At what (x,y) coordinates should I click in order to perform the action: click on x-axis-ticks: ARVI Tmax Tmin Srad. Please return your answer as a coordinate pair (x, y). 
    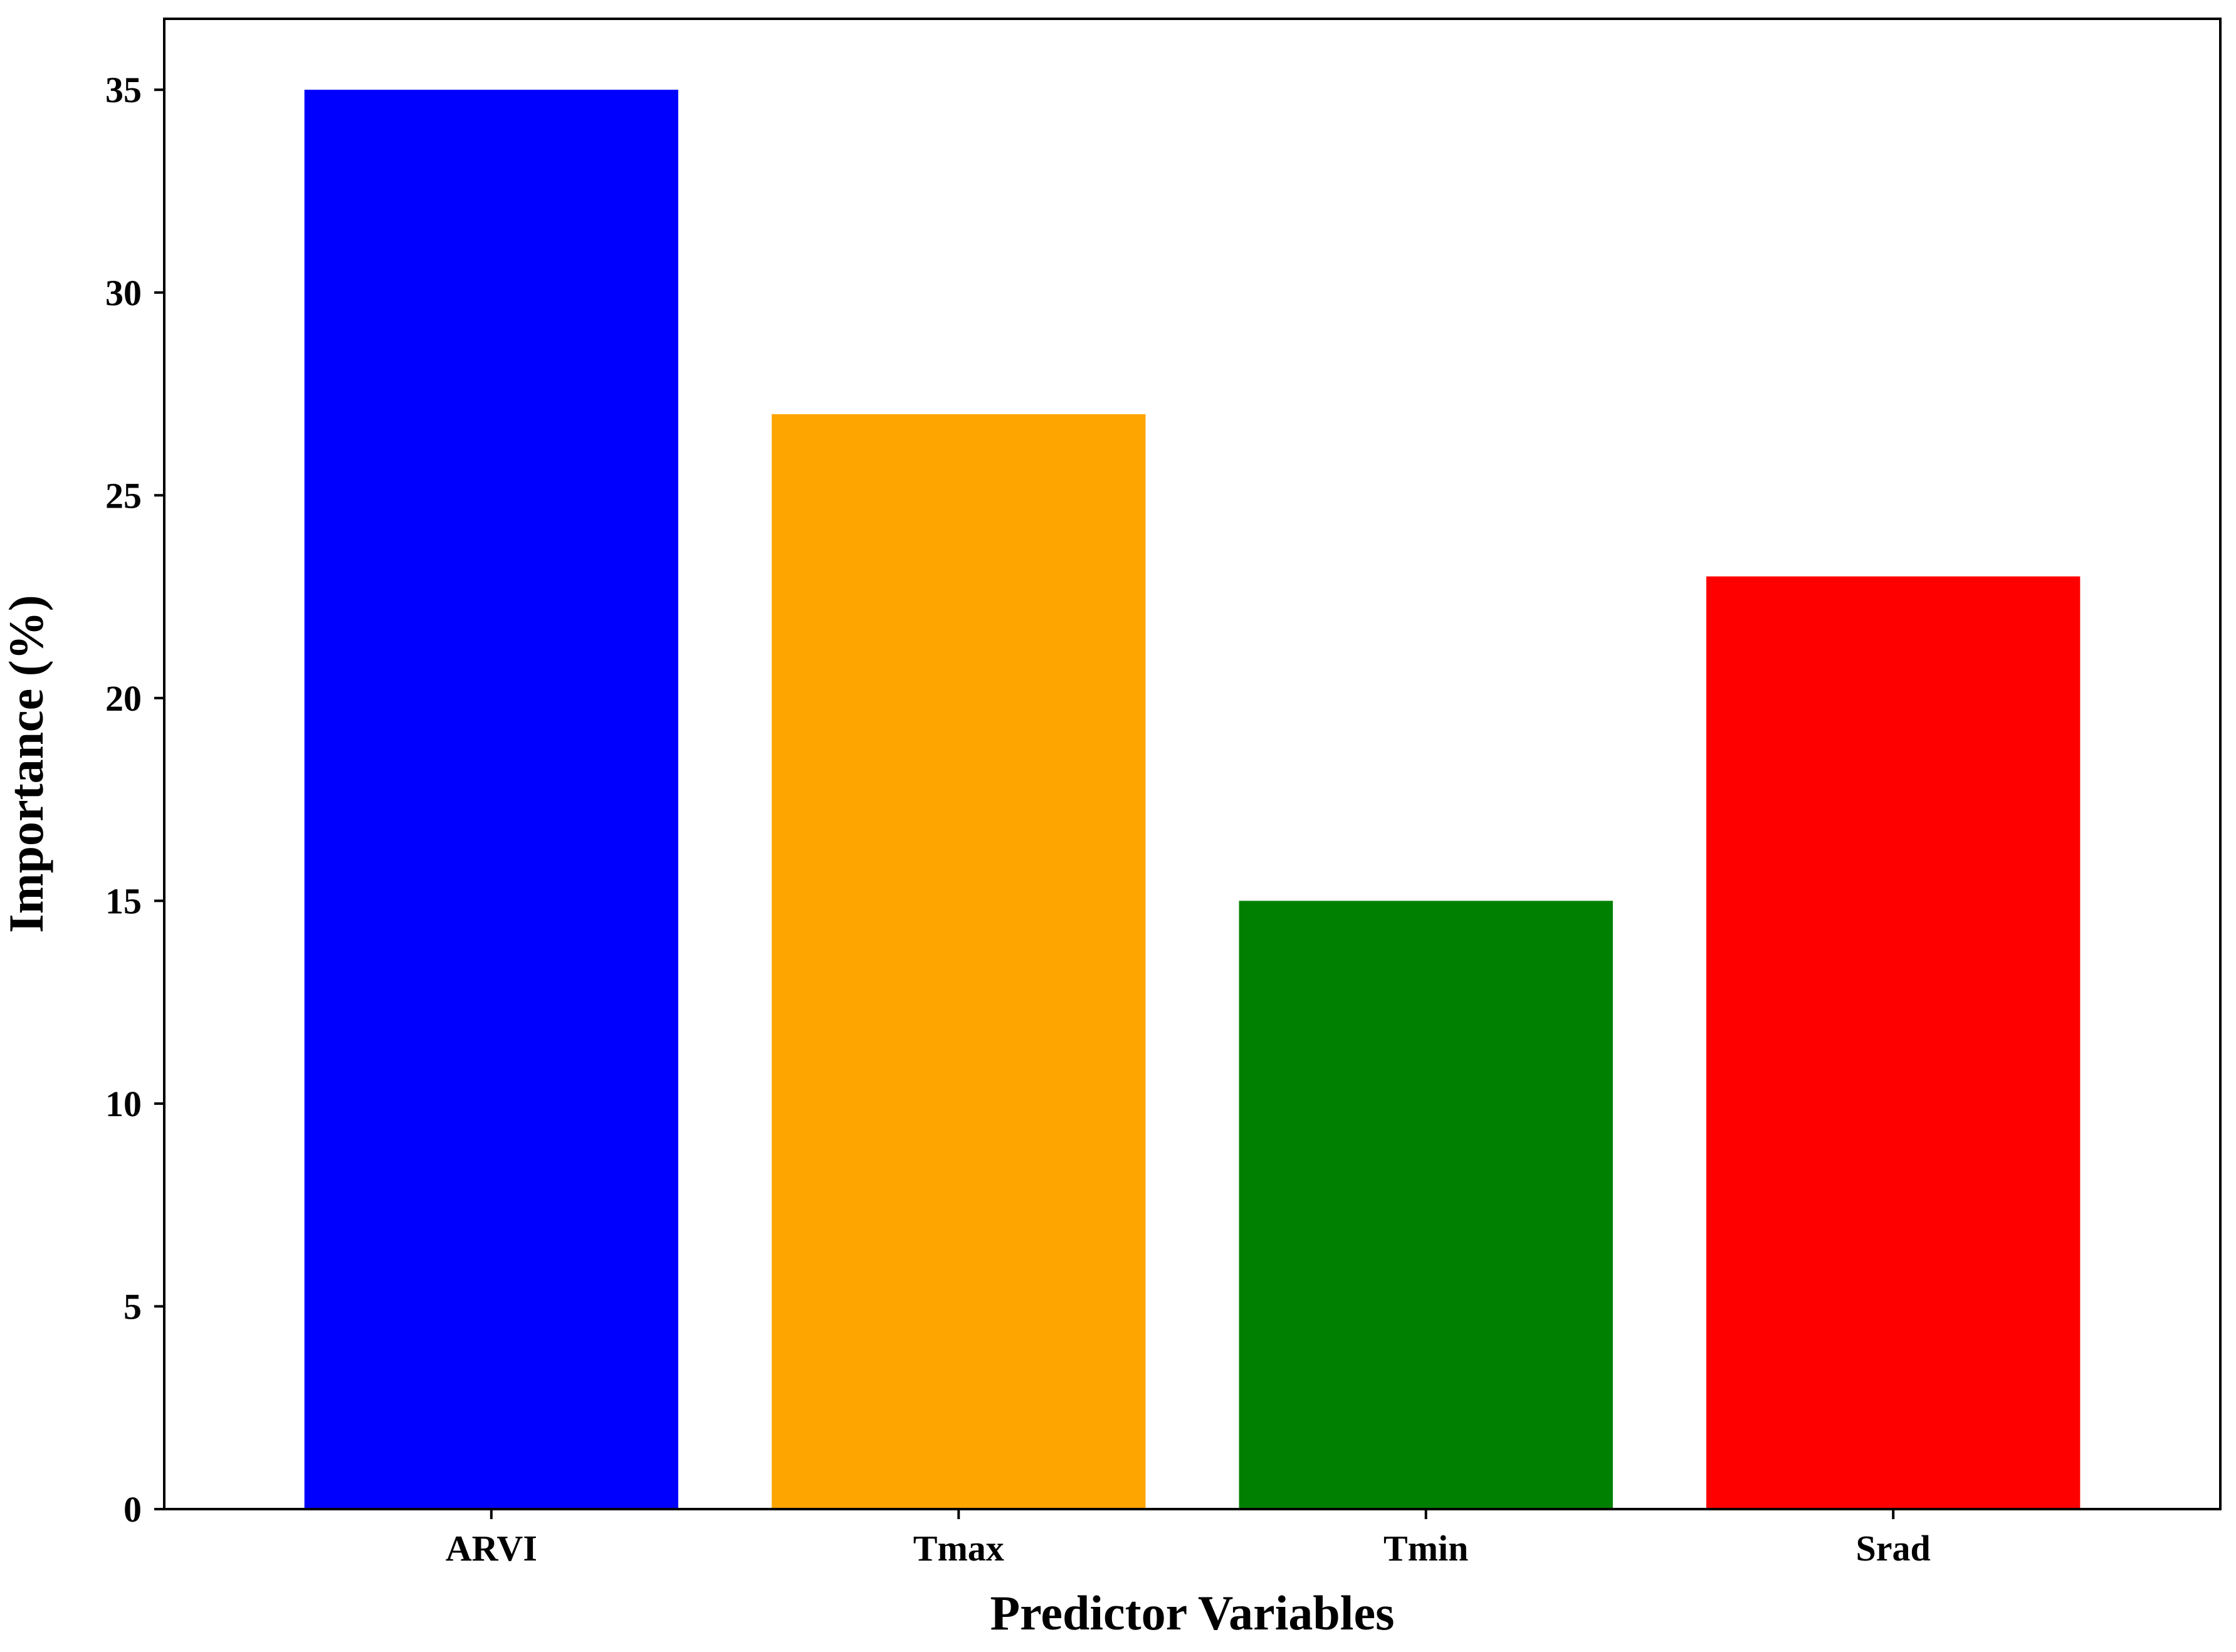
    Looking at the image, I should click on (1188, 1539).